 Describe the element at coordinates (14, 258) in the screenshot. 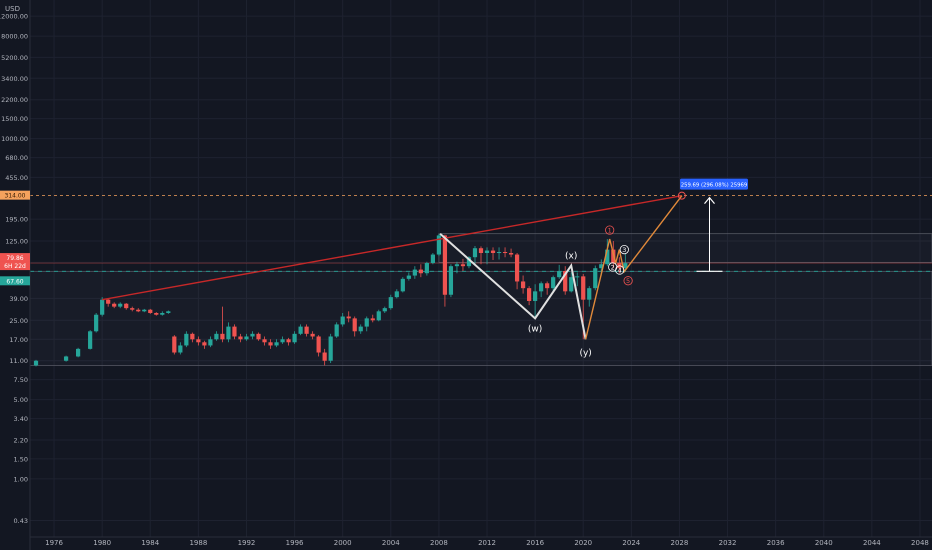

I see `price-tag-label: 79.86` at that location.